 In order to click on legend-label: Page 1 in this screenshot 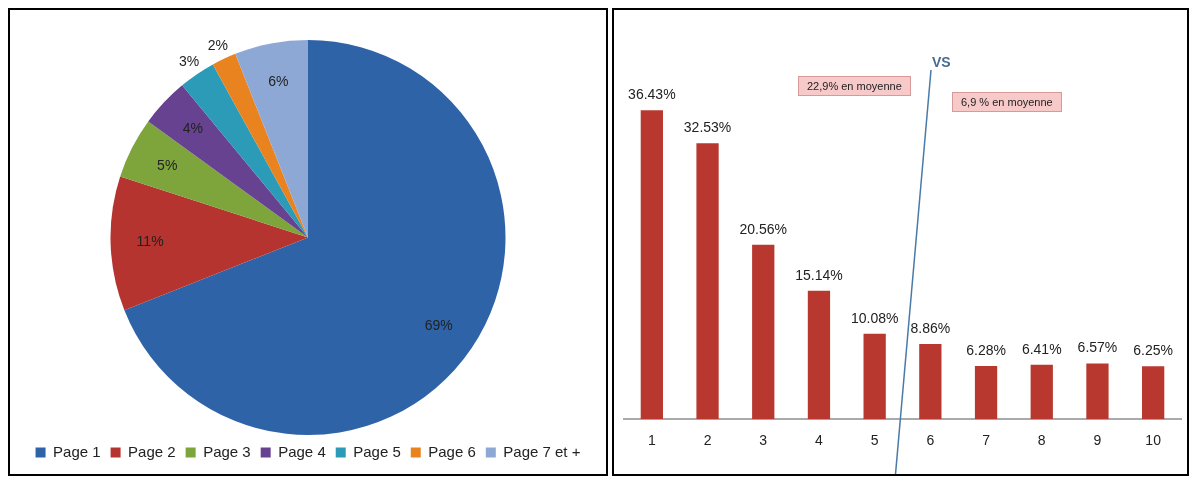, I will do `click(77, 451)`.